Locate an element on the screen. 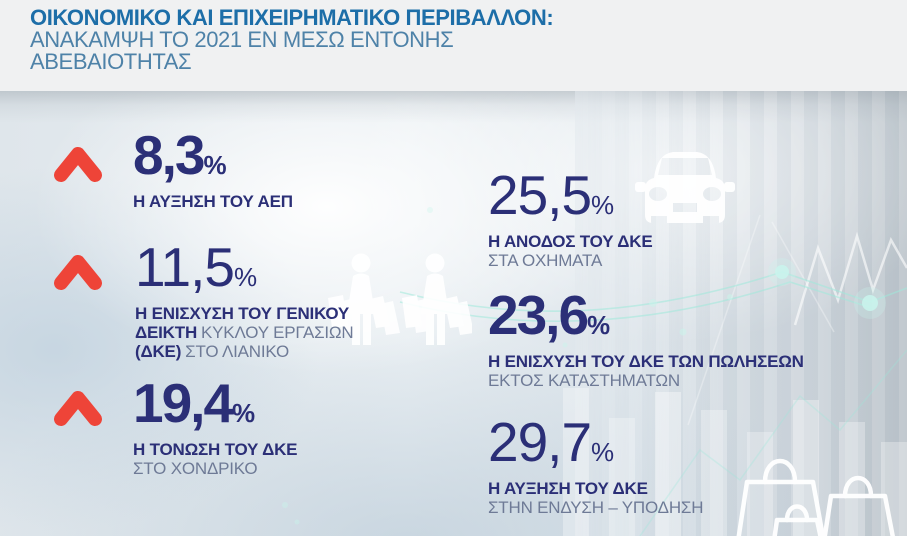 Image resolution: width=907 pixels, height=536 pixels. stat-label: Η ΑΝΟΔΟΣ ΤΟΥ ΔΚΕ ΣΤΑ ΟΧΗΜΑΤΑ is located at coordinates (570, 251).